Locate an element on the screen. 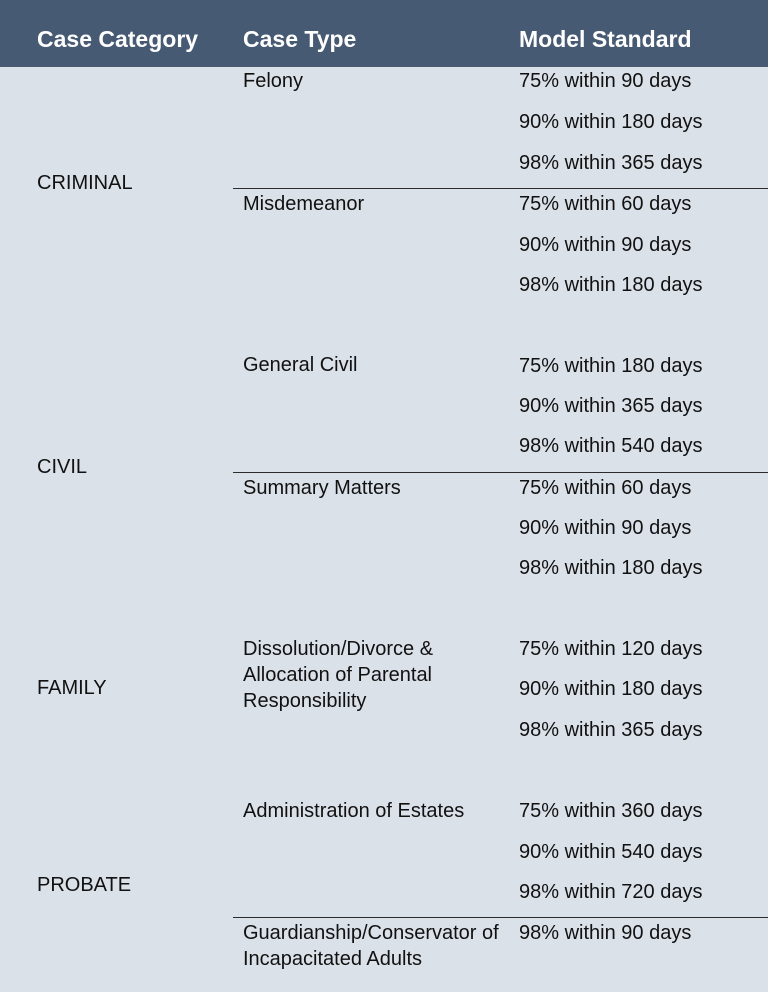  case-type-general-civil: General Civil is located at coordinates (300, 365).